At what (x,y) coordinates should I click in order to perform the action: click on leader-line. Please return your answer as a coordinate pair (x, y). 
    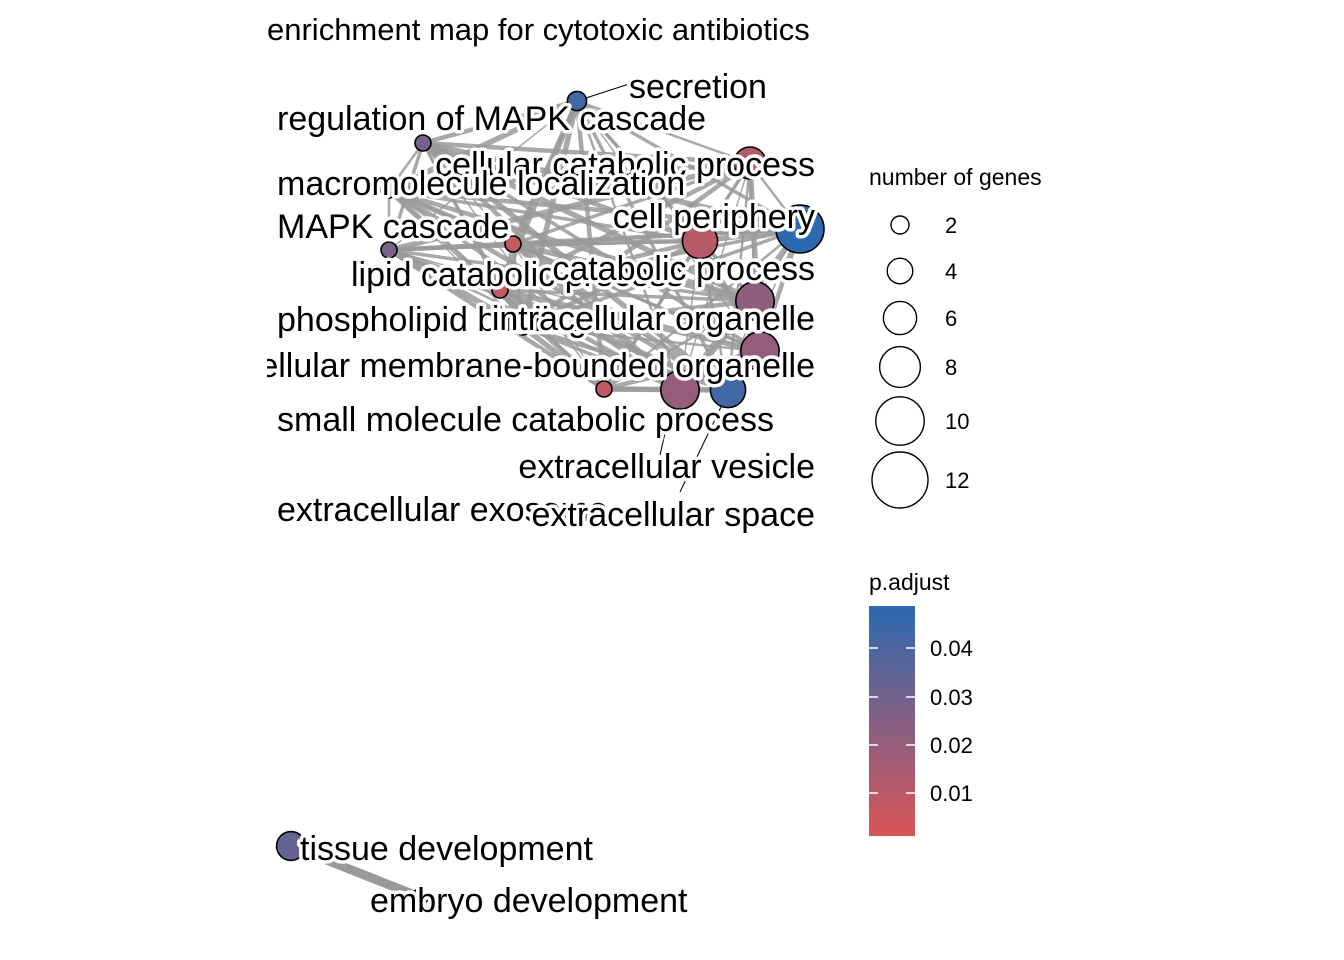
    Looking at the image, I should click on (701, 448).